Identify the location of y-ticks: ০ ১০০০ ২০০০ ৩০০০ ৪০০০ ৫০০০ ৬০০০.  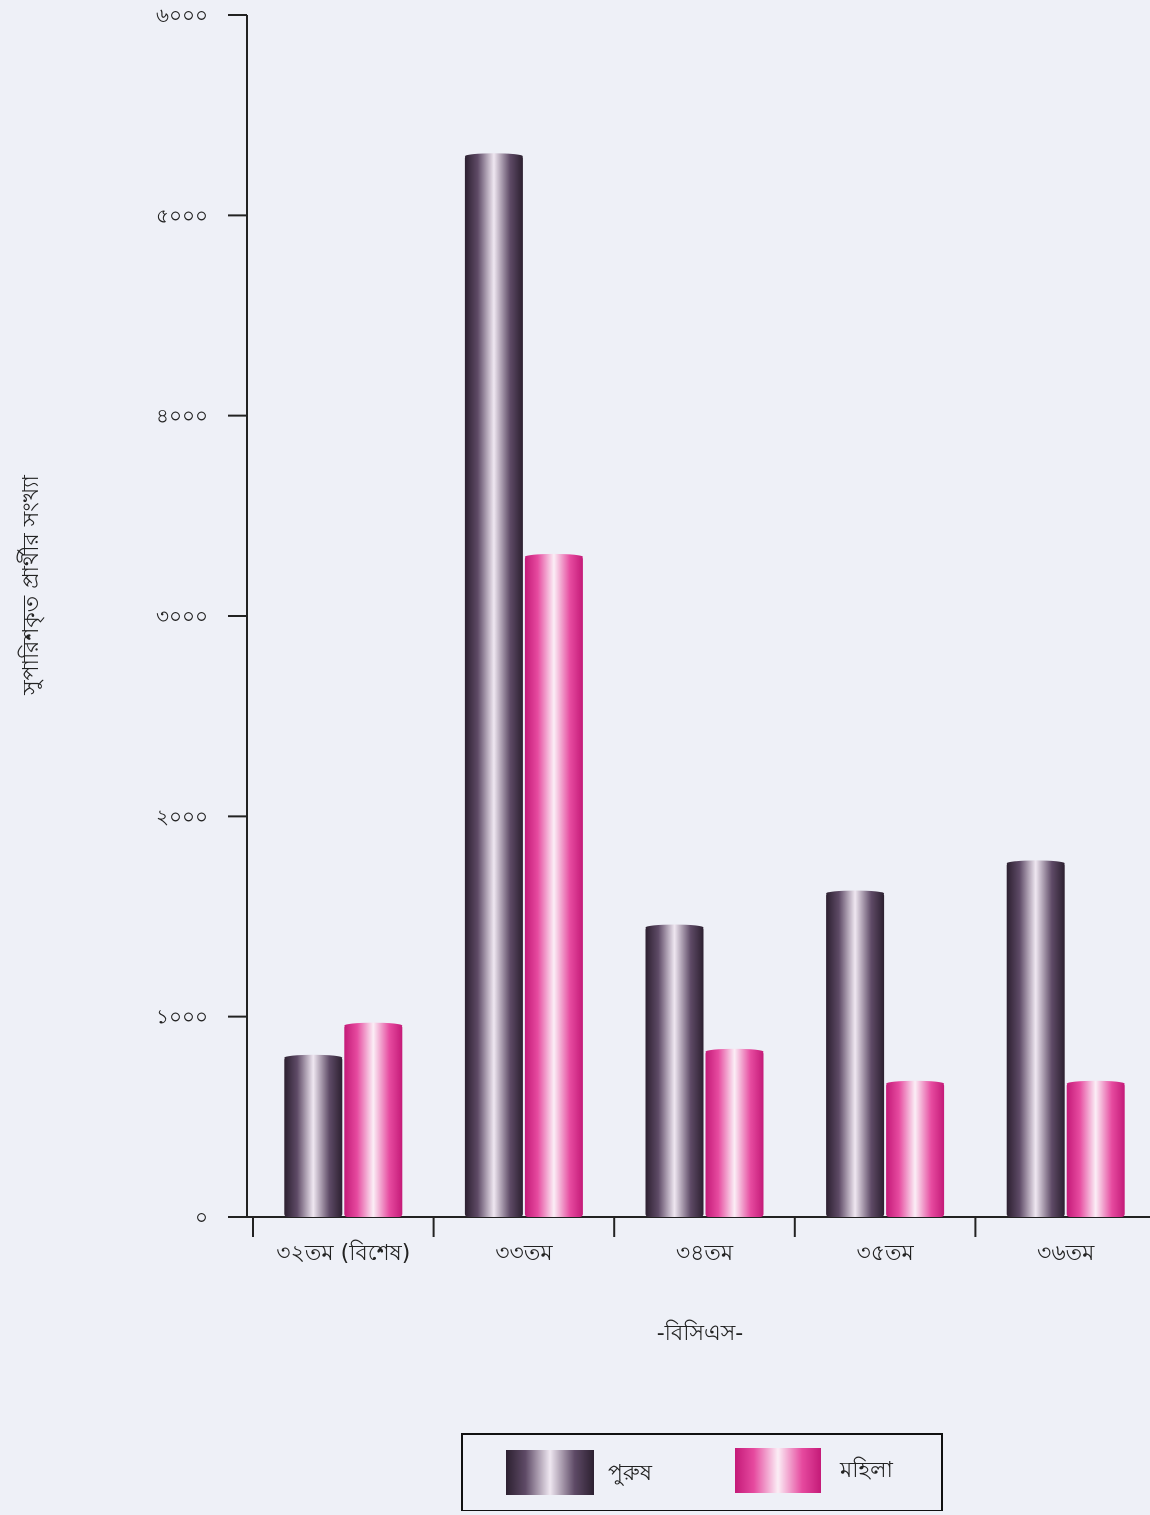
(201, 616).